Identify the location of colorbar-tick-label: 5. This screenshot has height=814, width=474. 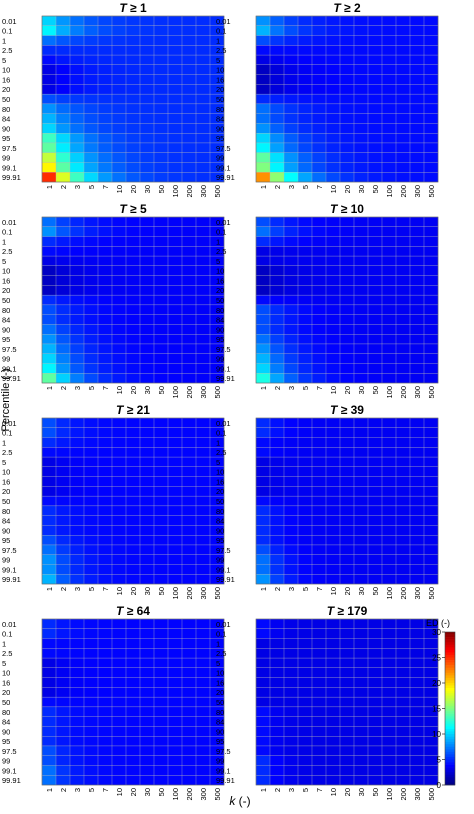
(439, 760).